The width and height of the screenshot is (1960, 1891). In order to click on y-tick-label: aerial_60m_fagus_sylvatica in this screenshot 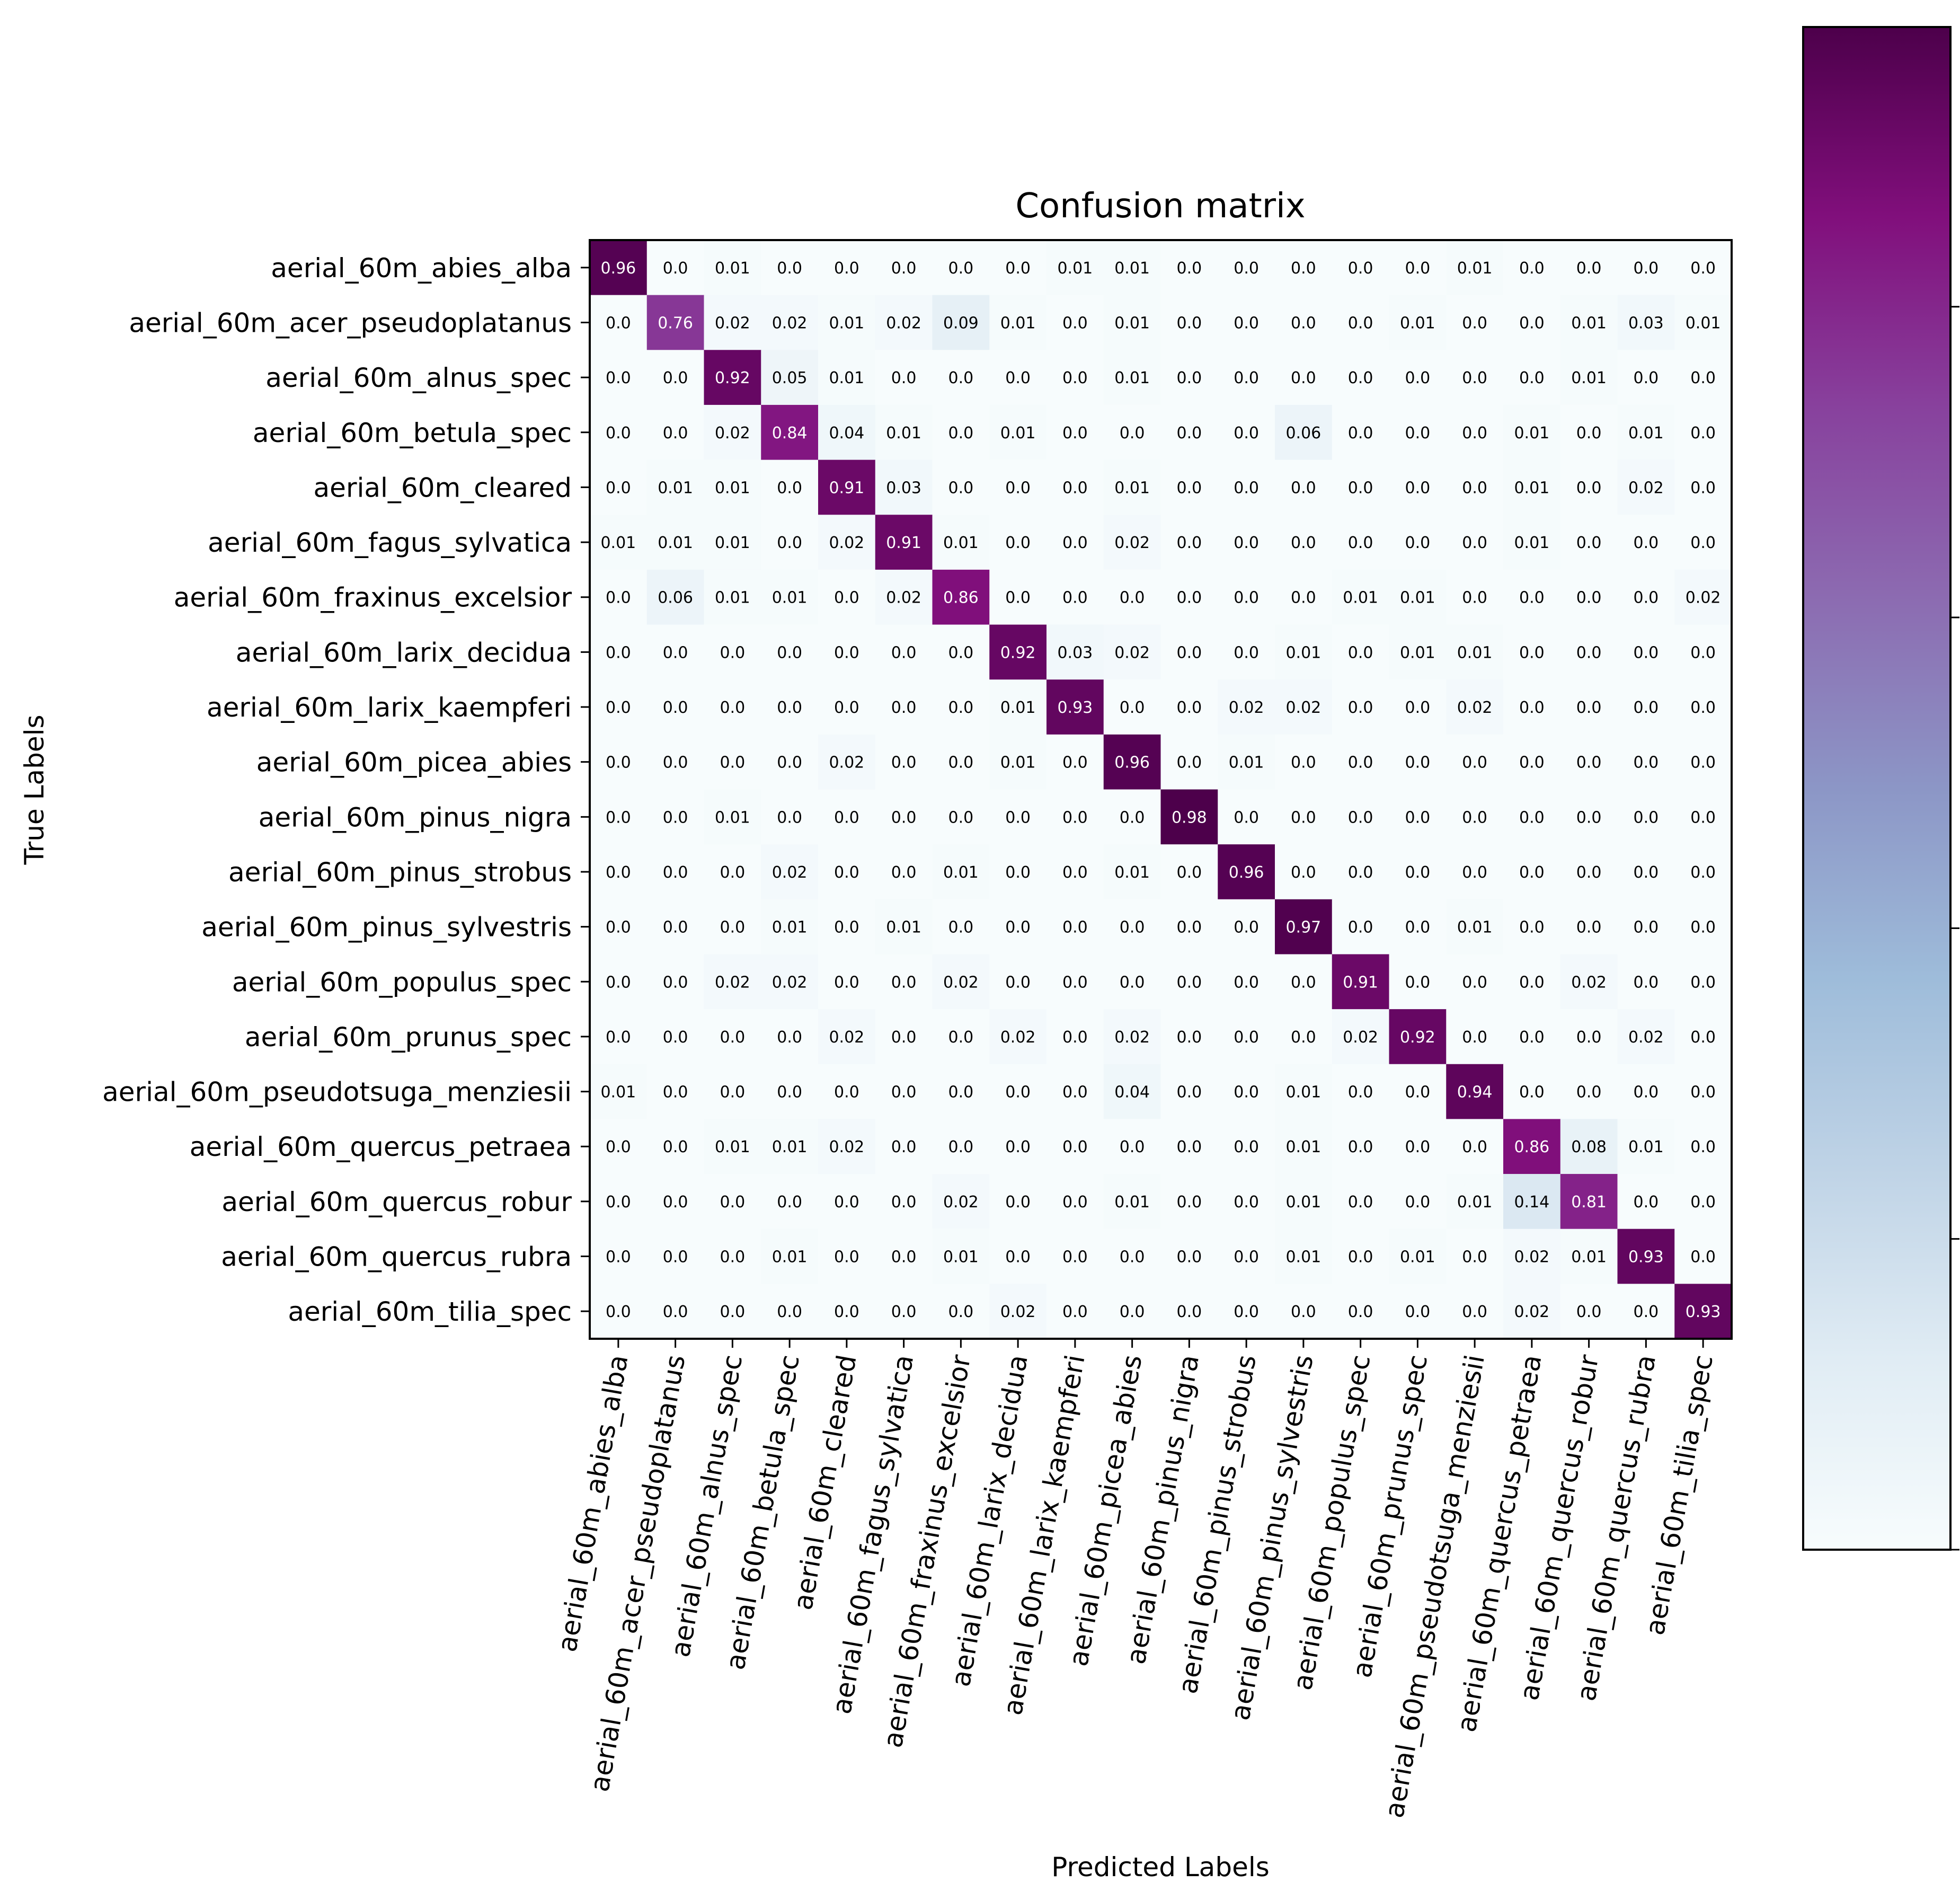, I will do `click(390, 542)`.